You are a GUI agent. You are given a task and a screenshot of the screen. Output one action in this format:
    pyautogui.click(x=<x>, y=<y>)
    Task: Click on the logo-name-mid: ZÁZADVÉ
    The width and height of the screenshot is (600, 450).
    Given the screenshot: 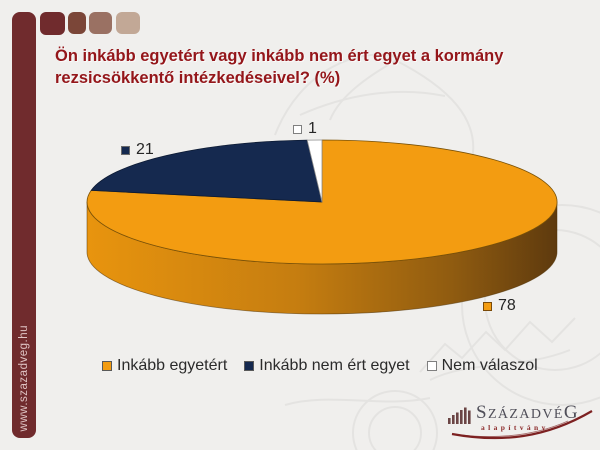 What is the action you would take?
    pyautogui.click(x=525, y=414)
    